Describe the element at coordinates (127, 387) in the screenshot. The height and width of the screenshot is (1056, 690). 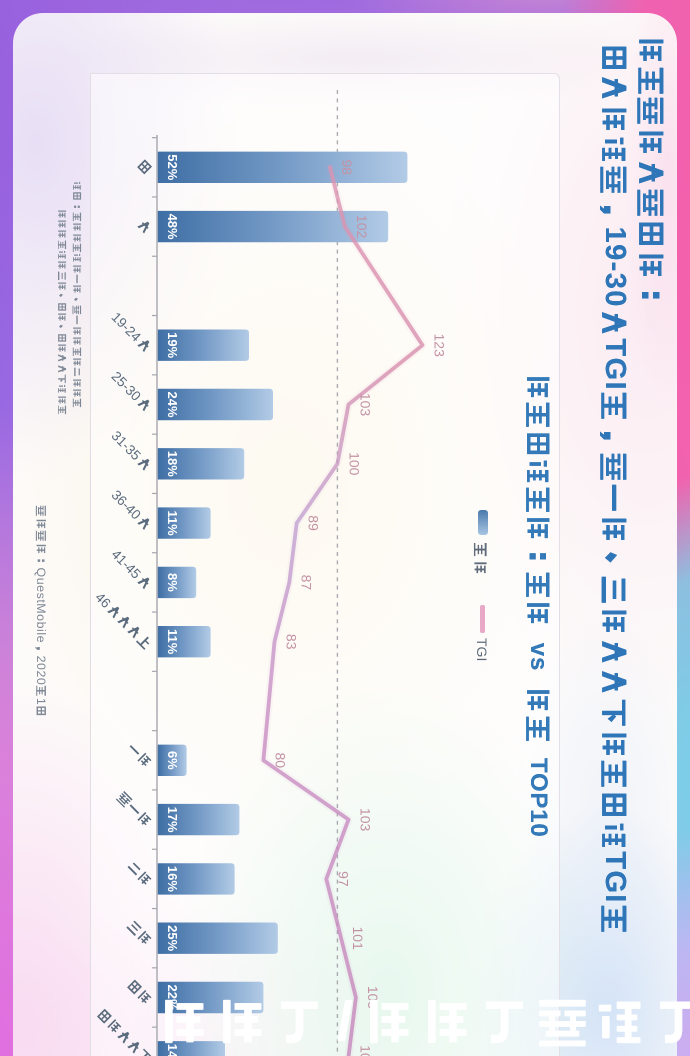
I see `svg-text: 25-30` at that location.